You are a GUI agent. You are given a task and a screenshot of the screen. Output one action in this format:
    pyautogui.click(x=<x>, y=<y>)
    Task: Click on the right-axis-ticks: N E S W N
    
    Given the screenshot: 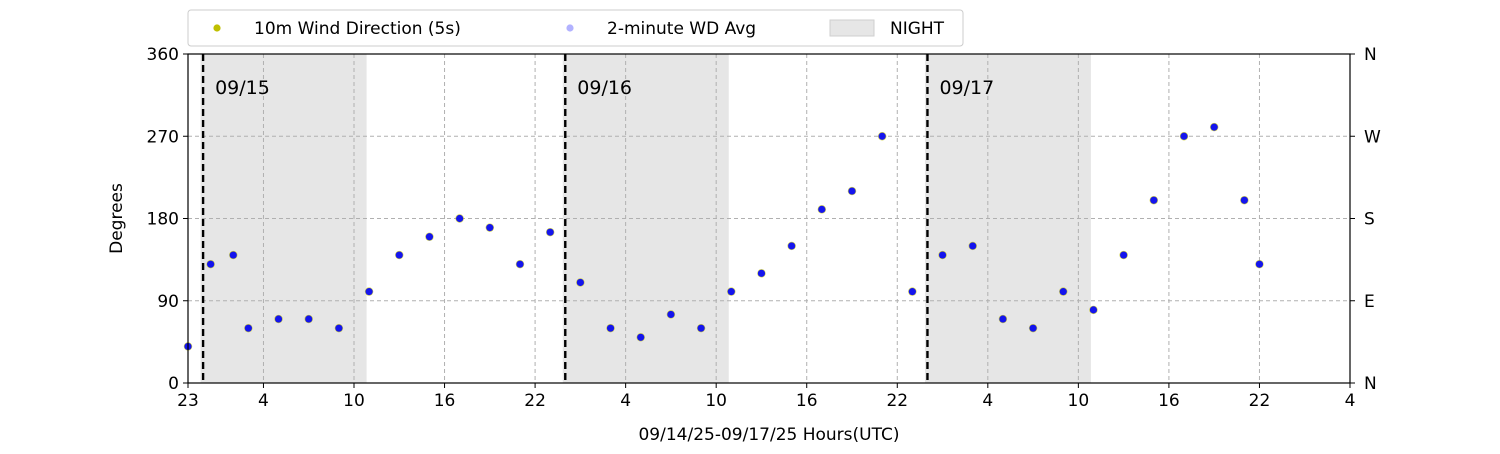 What is the action you would take?
    pyautogui.click(x=1365, y=219)
    